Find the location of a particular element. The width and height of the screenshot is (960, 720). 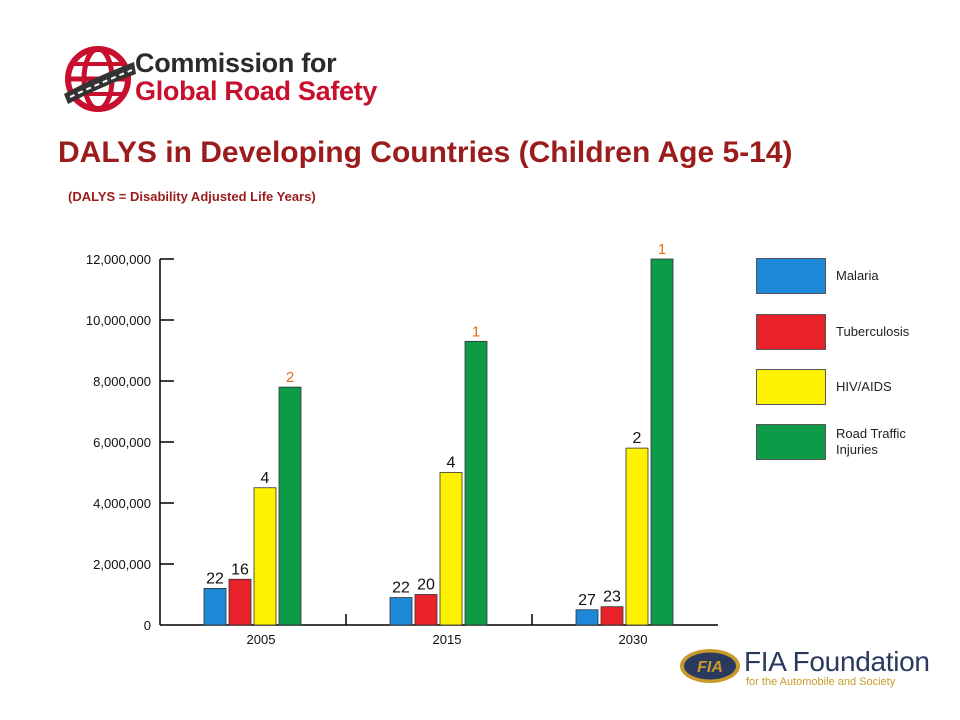

page-subtitle: (DALYS = Disability Adjusted Life Years) is located at coordinates (192, 196).